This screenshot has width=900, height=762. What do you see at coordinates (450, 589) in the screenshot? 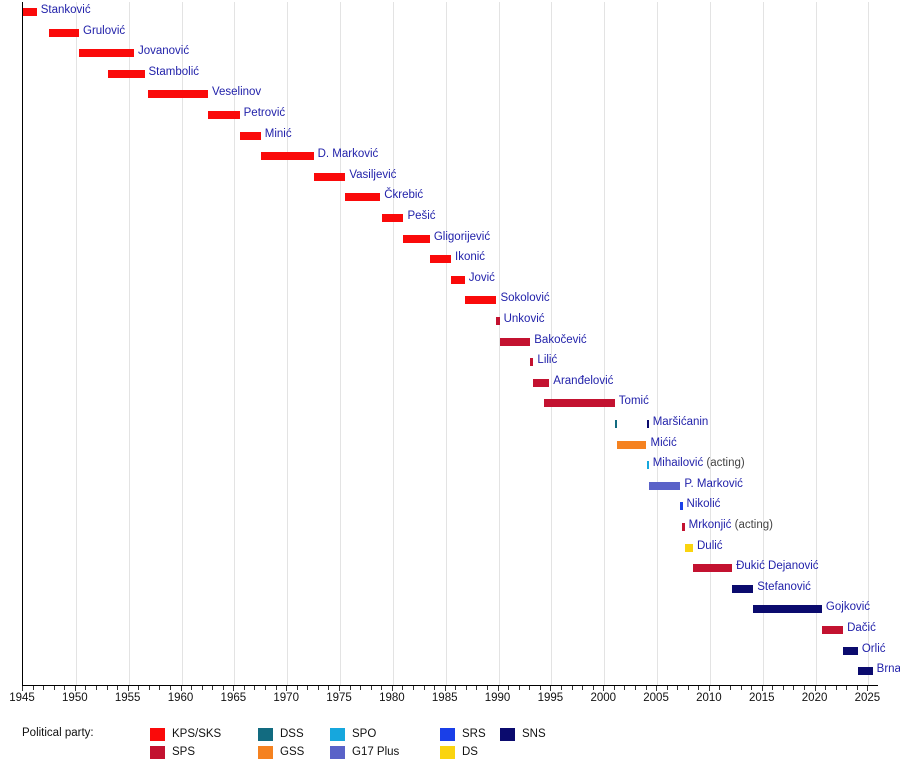
I see `timeline-row: Stefanović` at bounding box center [450, 589].